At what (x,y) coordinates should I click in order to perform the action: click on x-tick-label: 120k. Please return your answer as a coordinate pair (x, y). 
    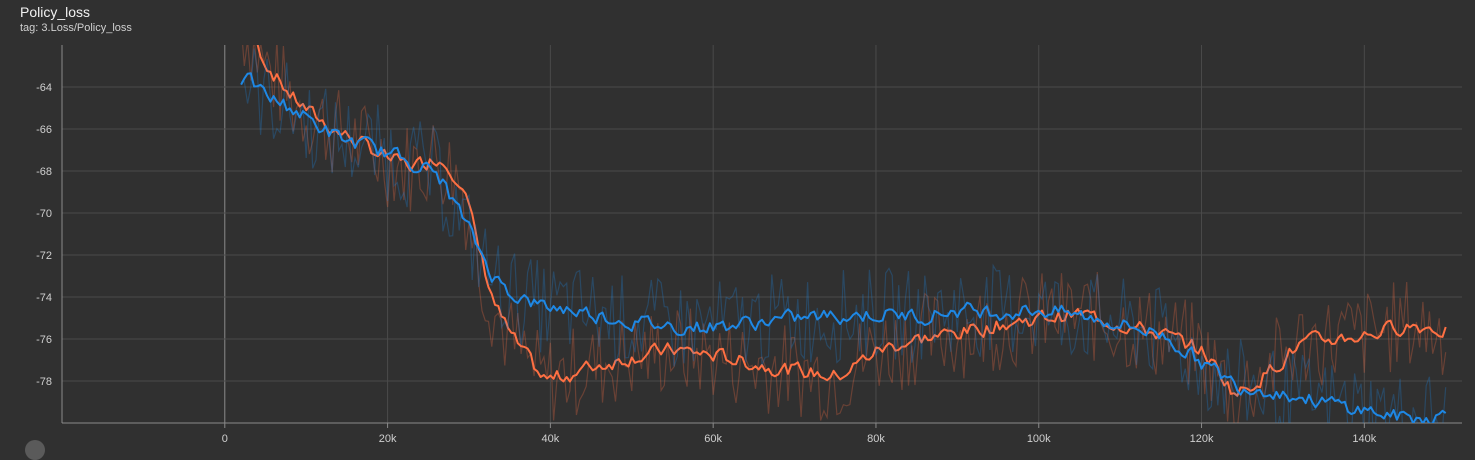
    Looking at the image, I should click on (1202, 439).